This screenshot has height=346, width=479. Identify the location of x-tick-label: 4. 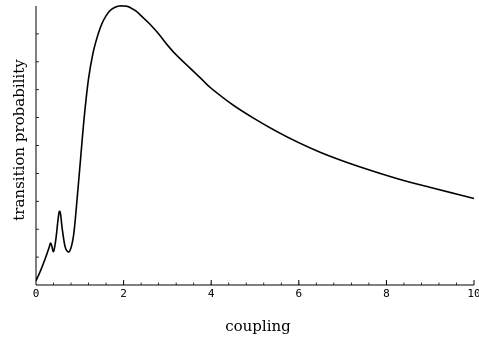
(211, 293).